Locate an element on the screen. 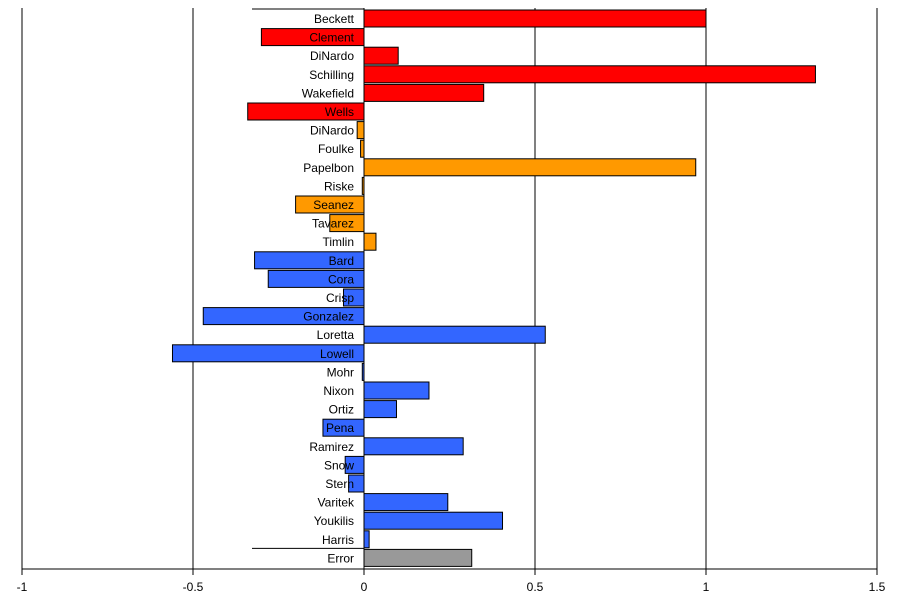 The image size is (901, 607). label-area is located at coordinates (308, 288).